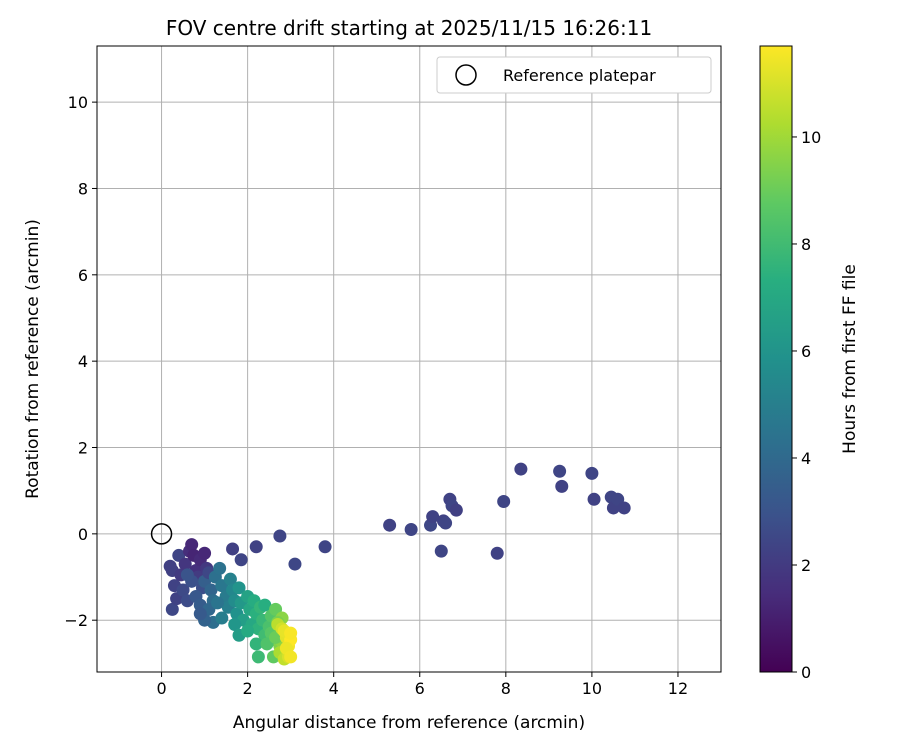 The height and width of the screenshot is (750, 900). What do you see at coordinates (806, 565) in the screenshot?
I see `colorbar-tick-label: 2` at bounding box center [806, 565].